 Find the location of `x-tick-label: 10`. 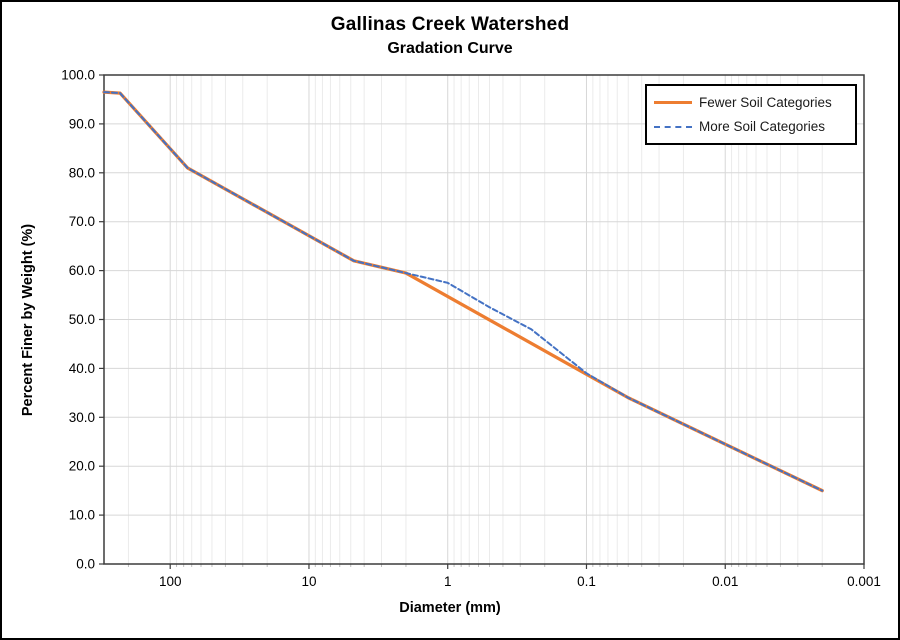

x-tick-label: 10 is located at coordinates (308, 581).